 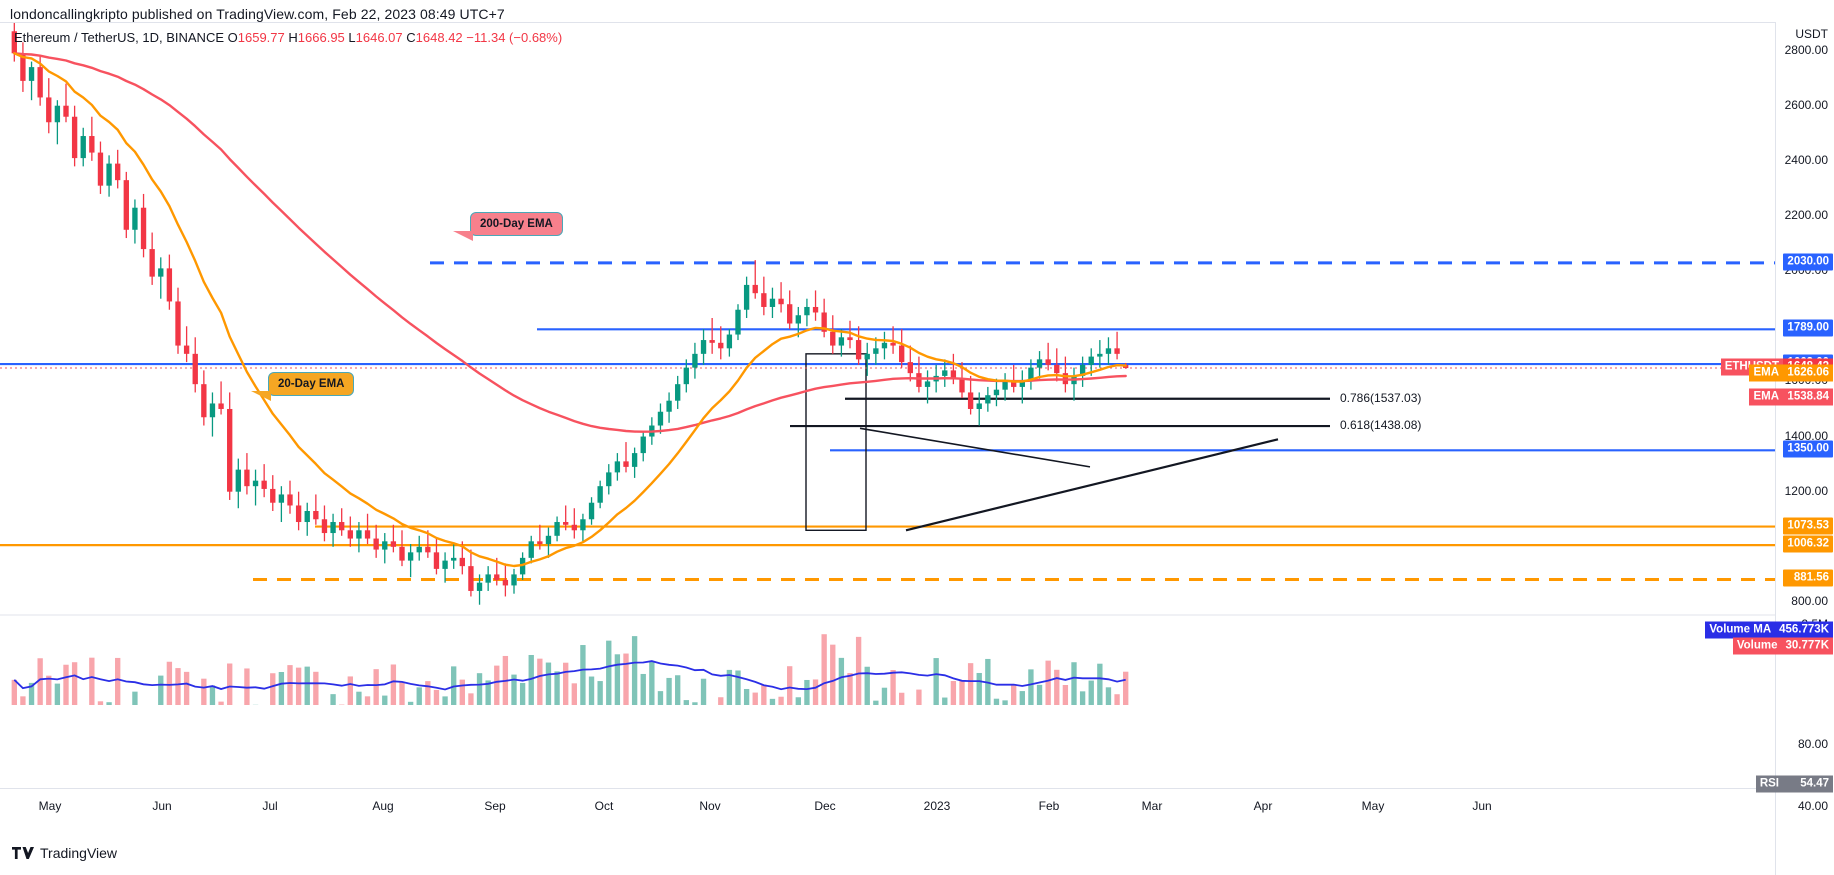 What do you see at coordinates (710, 806) in the screenshot?
I see `time-tick: Nov` at bounding box center [710, 806].